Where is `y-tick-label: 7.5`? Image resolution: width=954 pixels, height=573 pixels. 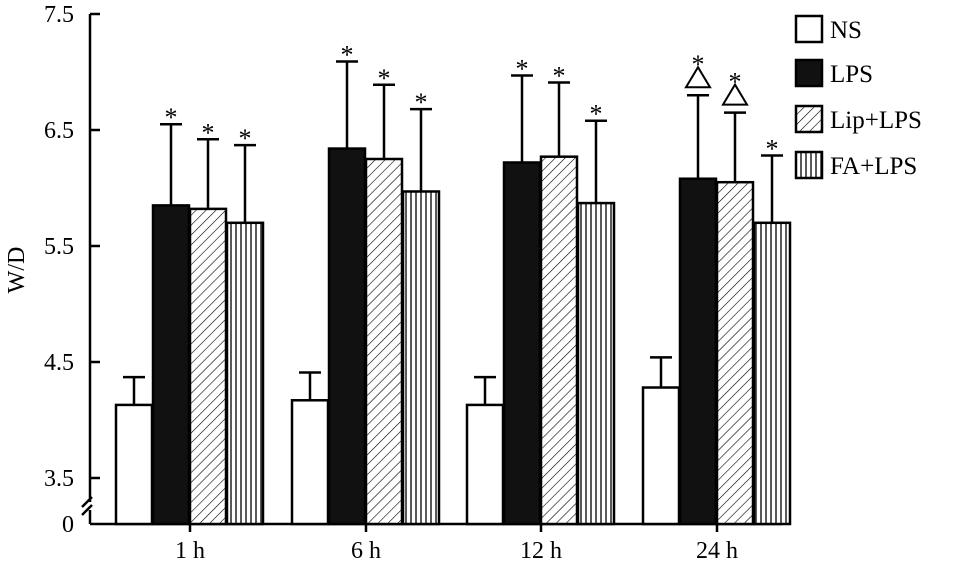
y-tick-label: 7.5 is located at coordinates (59, 15).